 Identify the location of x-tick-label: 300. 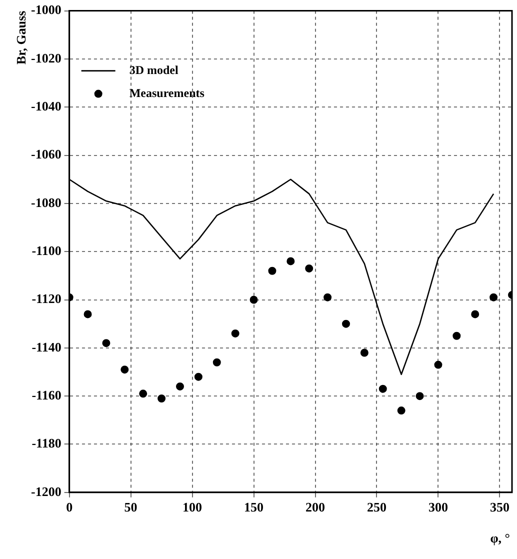
(438, 507).